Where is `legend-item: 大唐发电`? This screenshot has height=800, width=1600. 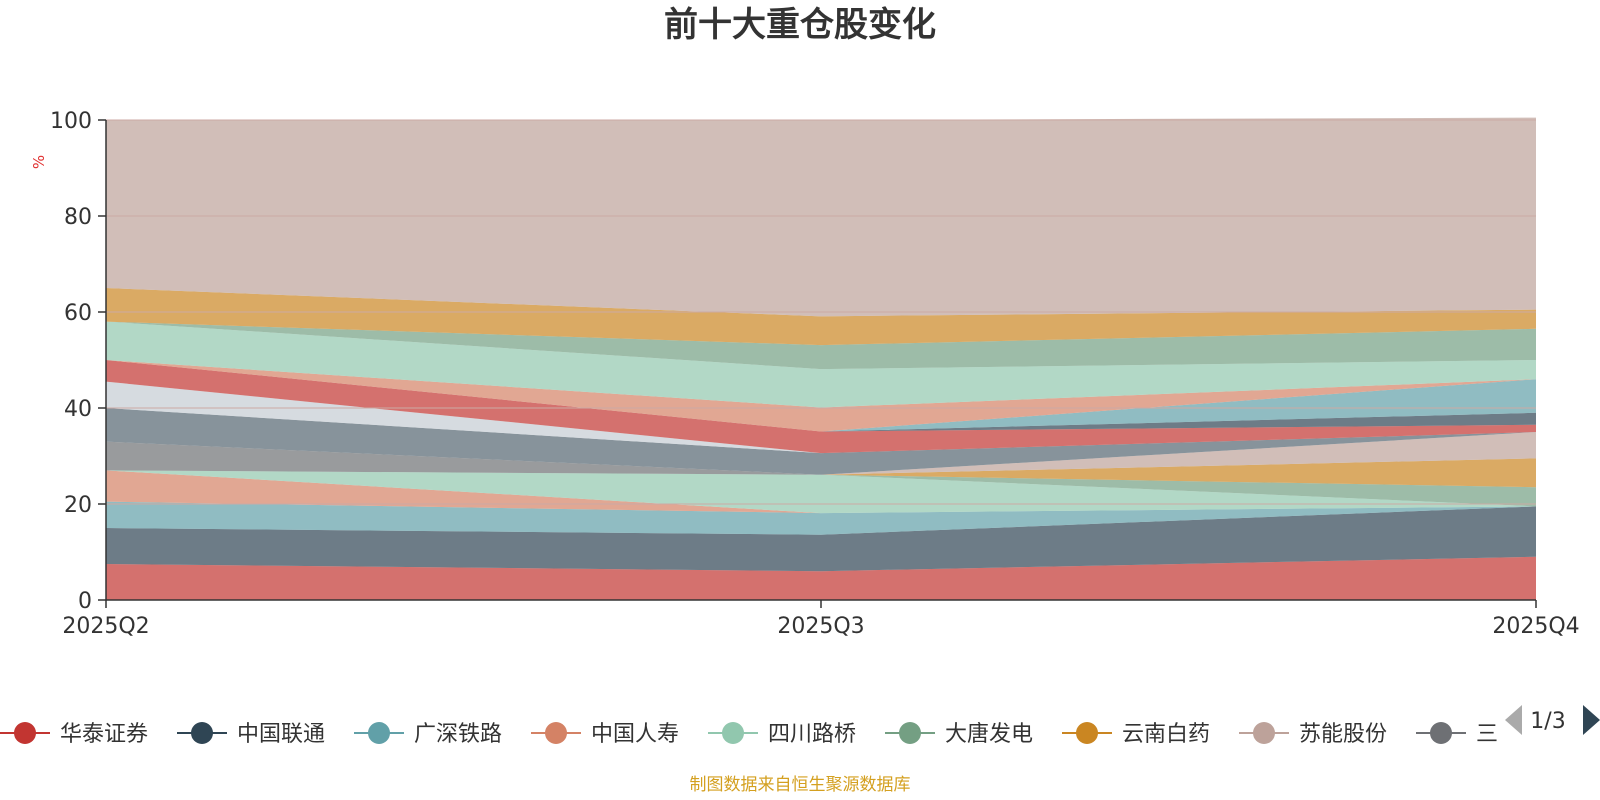 legend-item: 大唐发电 is located at coordinates (959, 734).